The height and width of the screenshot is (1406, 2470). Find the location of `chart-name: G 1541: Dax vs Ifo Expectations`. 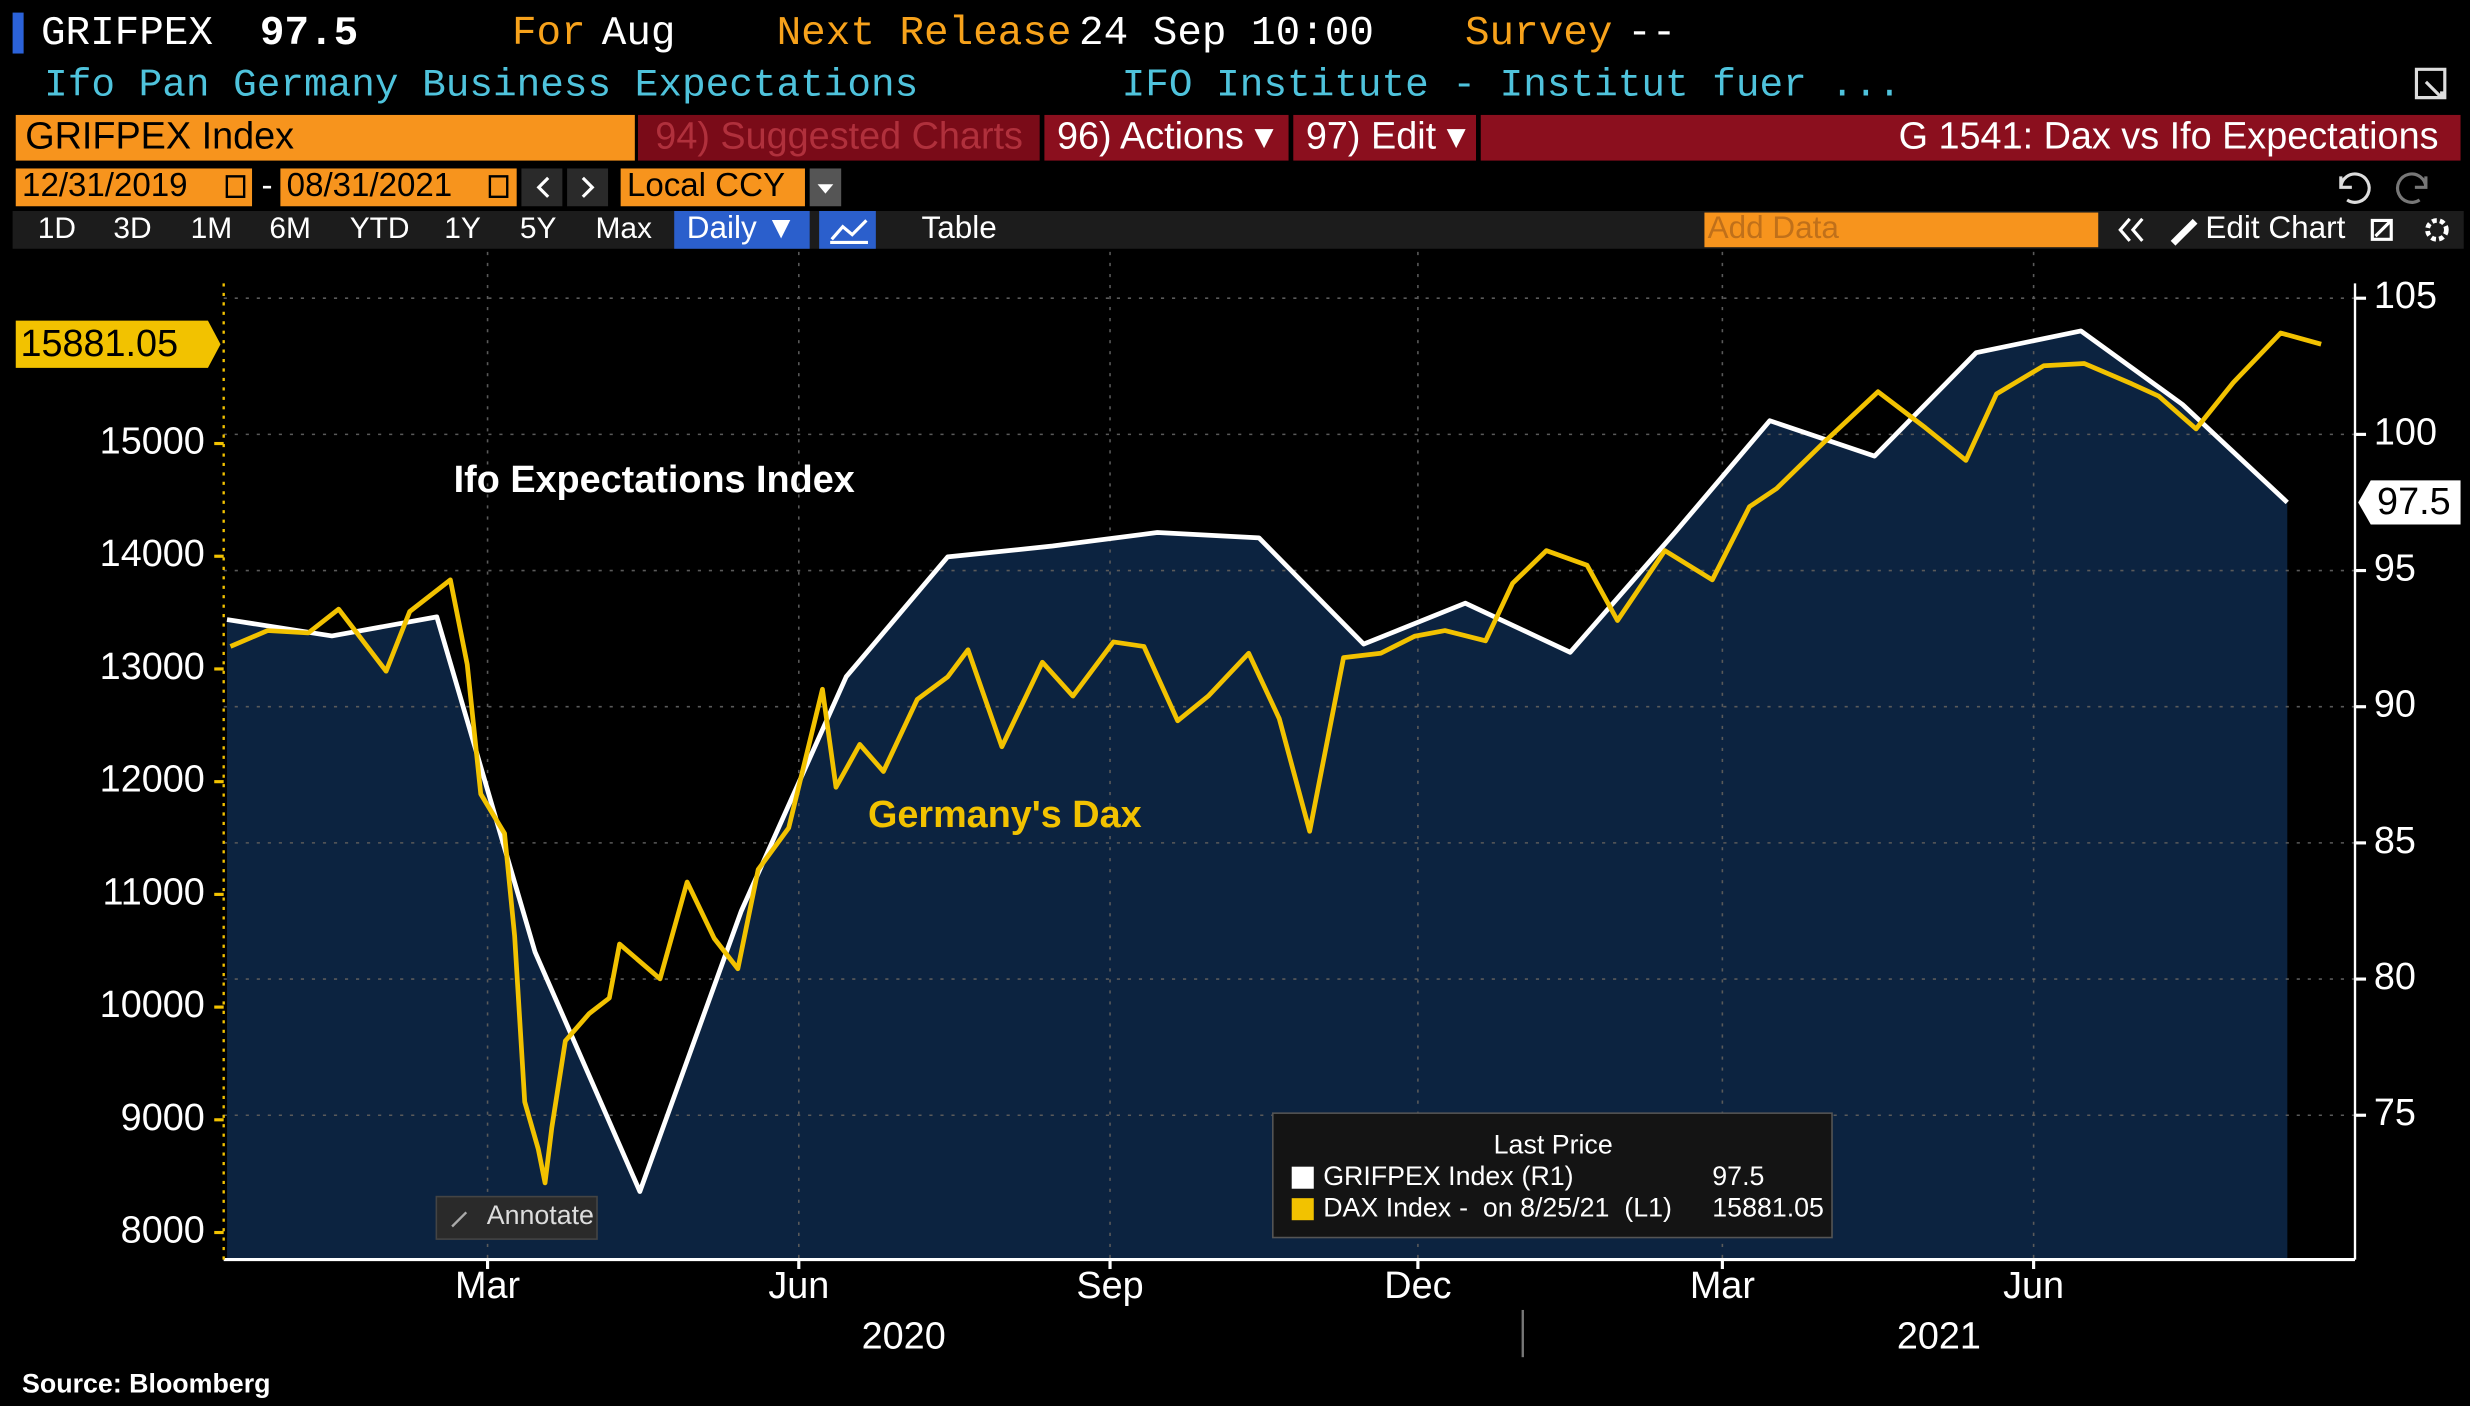

chart-name: G 1541: Dax vs Ifo Expectations is located at coordinates (2169, 137).